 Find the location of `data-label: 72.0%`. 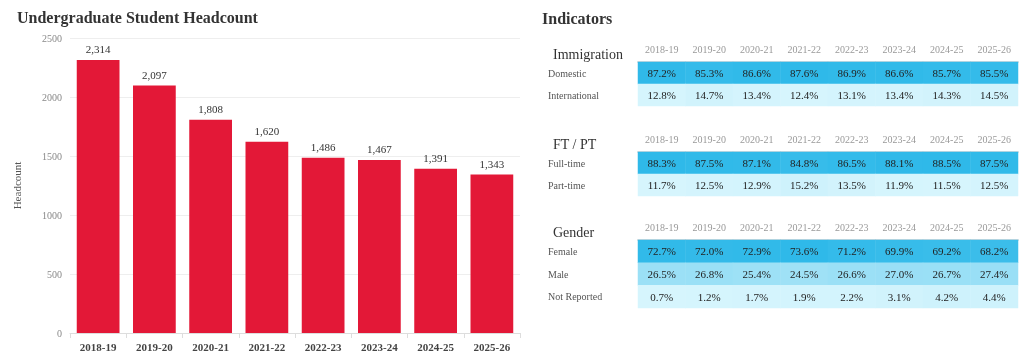

data-label: 72.0% is located at coordinates (709, 251).